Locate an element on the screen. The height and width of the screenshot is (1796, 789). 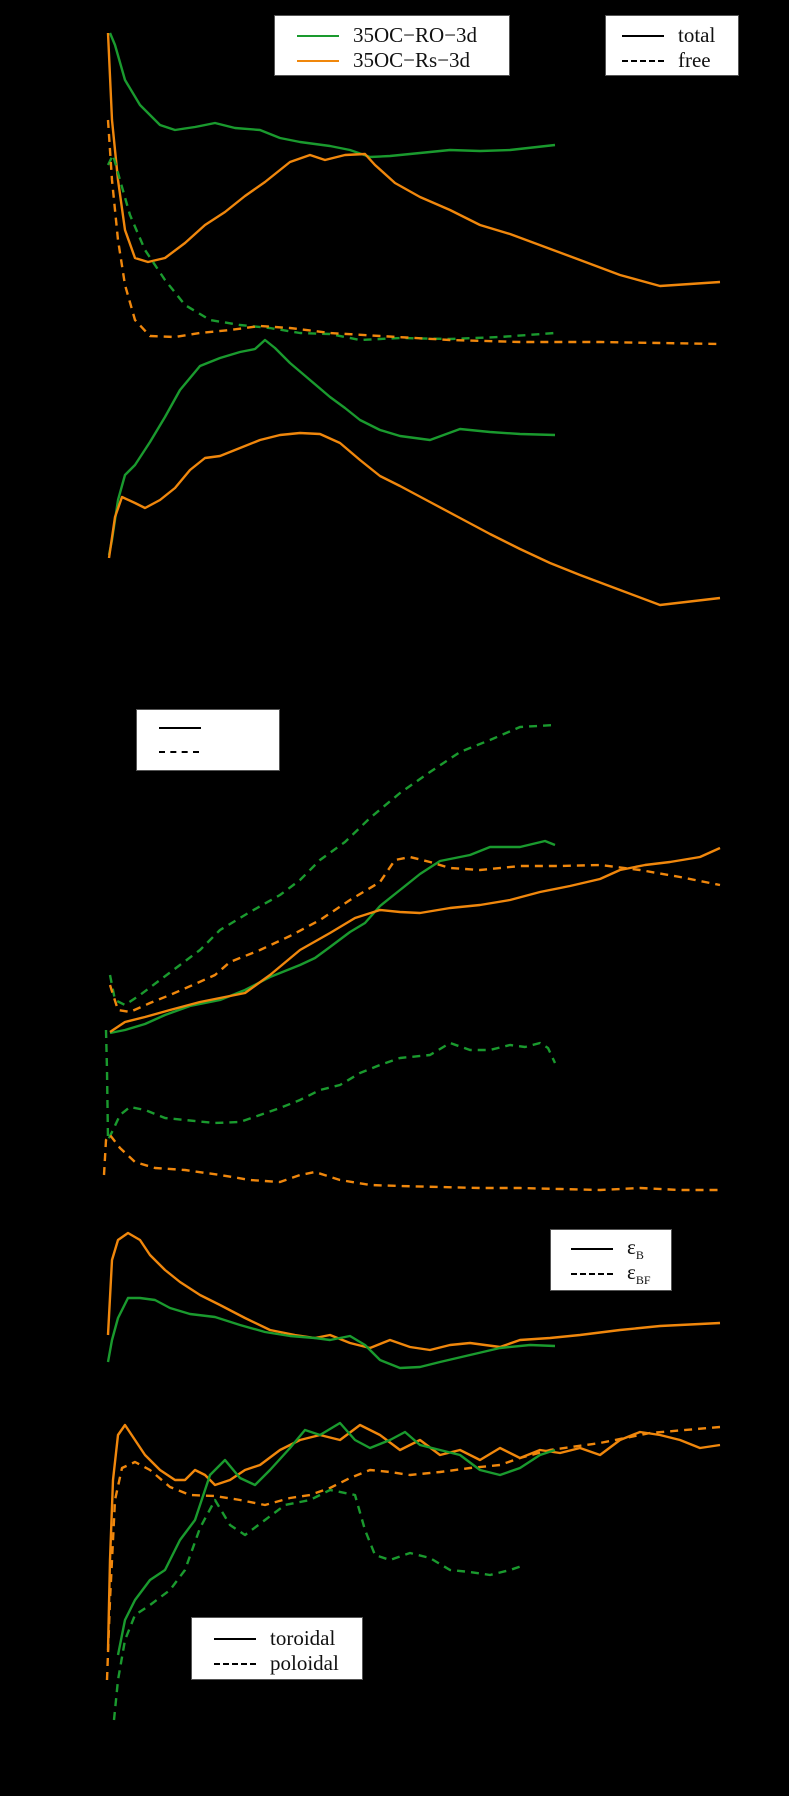
legend-total-free: total free is located at coordinates (672, 45).